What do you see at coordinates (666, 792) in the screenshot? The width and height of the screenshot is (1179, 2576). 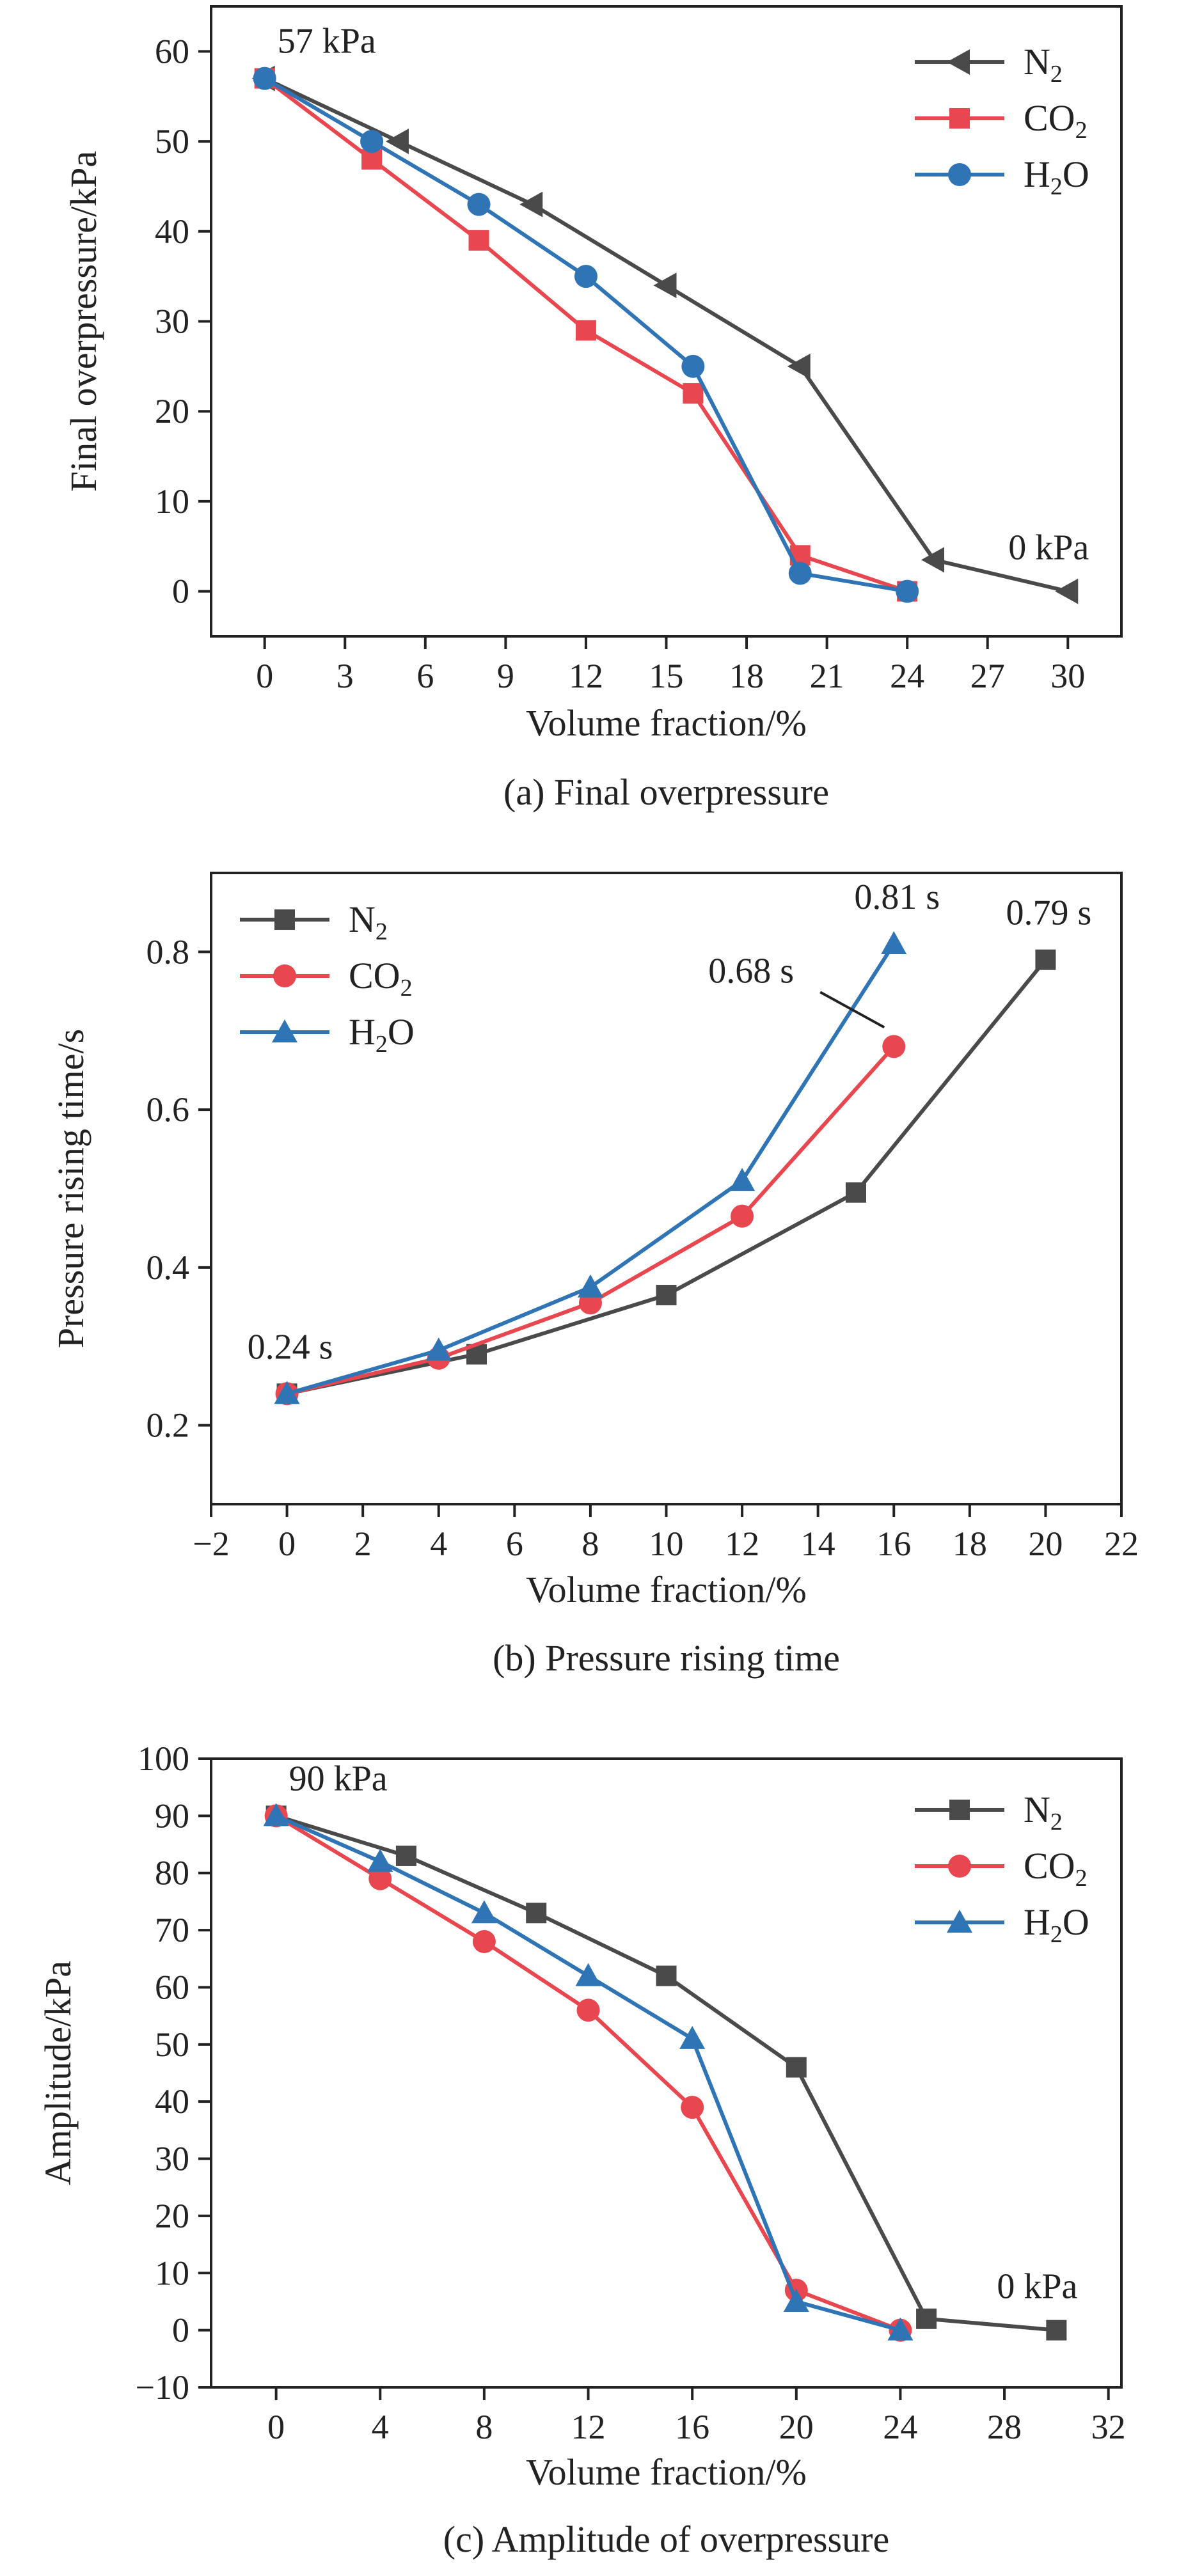 I see `chart-caption: (a) Final overpressure` at bounding box center [666, 792].